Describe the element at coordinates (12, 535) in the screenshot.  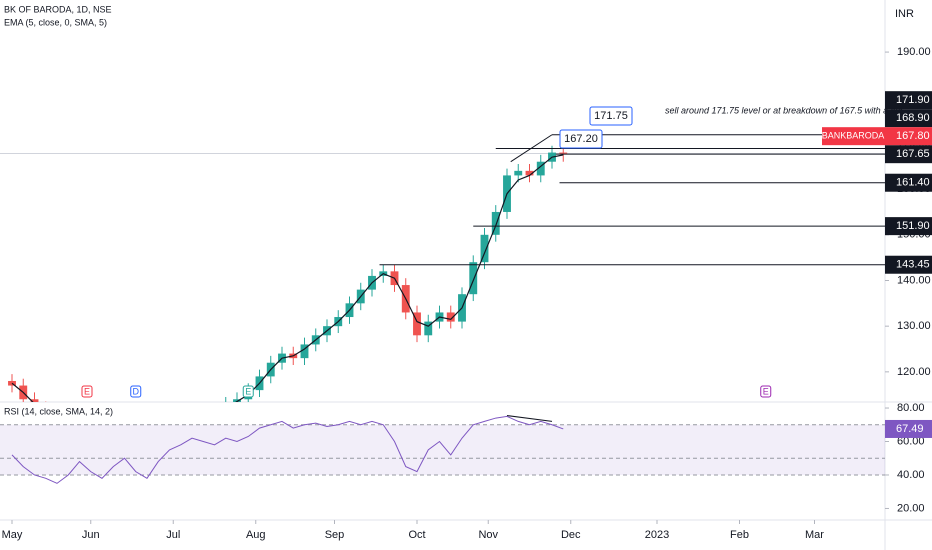
I see `x-tick-label: May` at that location.